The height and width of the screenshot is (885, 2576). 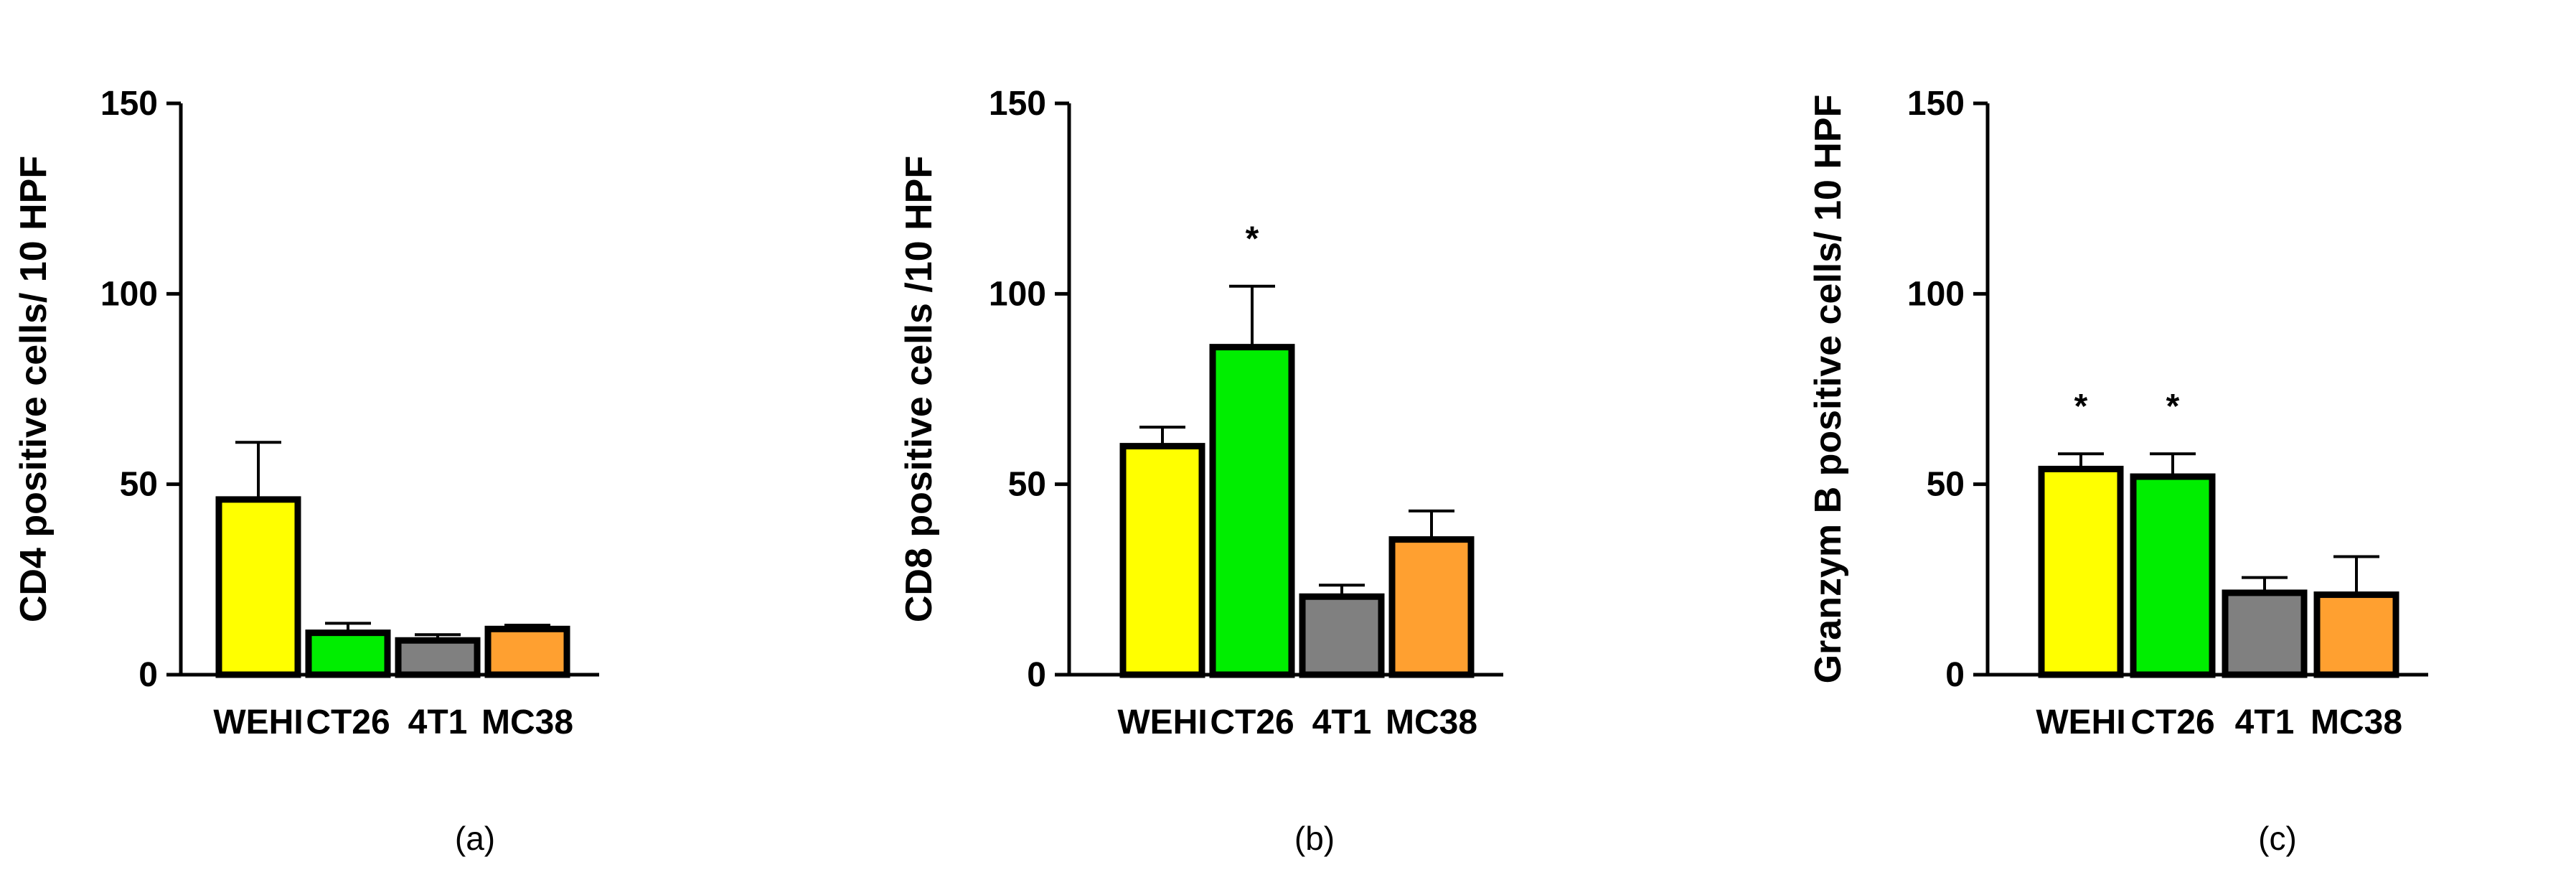 I want to click on panel-label: (b), so click(x=1314, y=839).